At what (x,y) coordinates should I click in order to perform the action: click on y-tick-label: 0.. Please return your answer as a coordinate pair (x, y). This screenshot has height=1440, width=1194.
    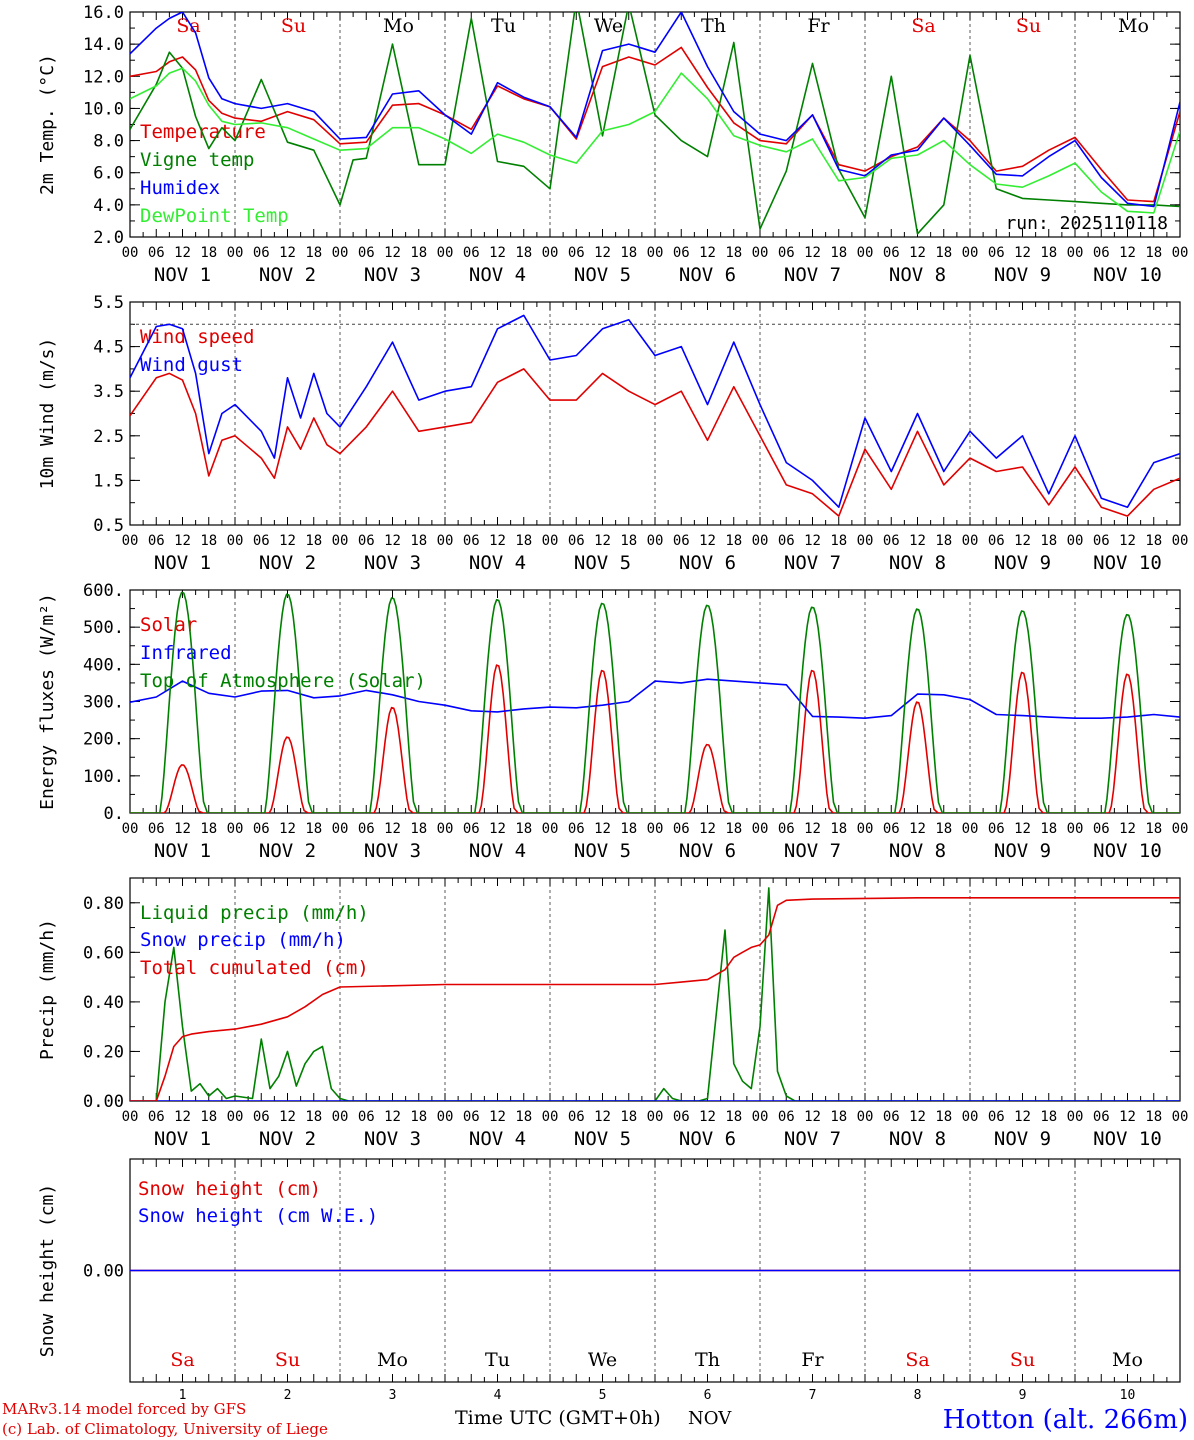
    Looking at the image, I should click on (114, 814).